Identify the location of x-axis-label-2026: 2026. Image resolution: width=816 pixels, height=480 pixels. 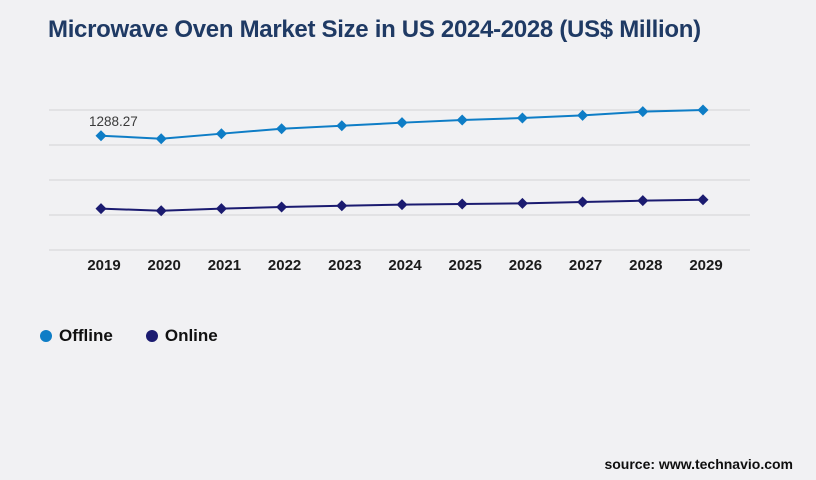
(525, 265).